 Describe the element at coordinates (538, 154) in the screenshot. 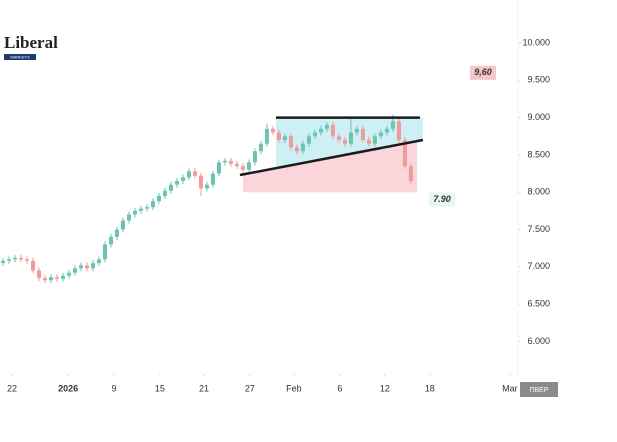

I see `y-tick-label: 8.500` at that location.